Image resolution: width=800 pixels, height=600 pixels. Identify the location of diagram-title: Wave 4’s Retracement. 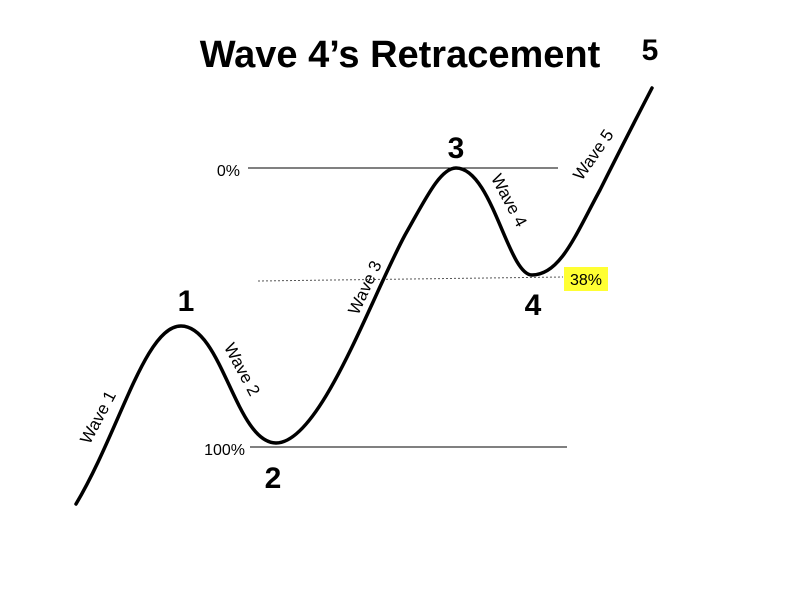
(400, 55).